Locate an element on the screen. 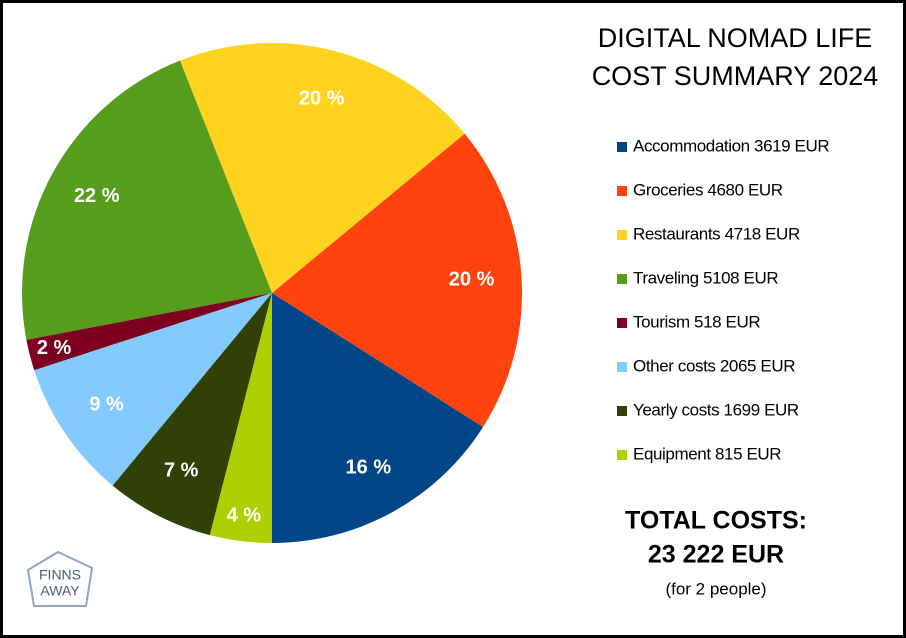  legend-label: Traveling 5108 EUR is located at coordinates (705, 277).